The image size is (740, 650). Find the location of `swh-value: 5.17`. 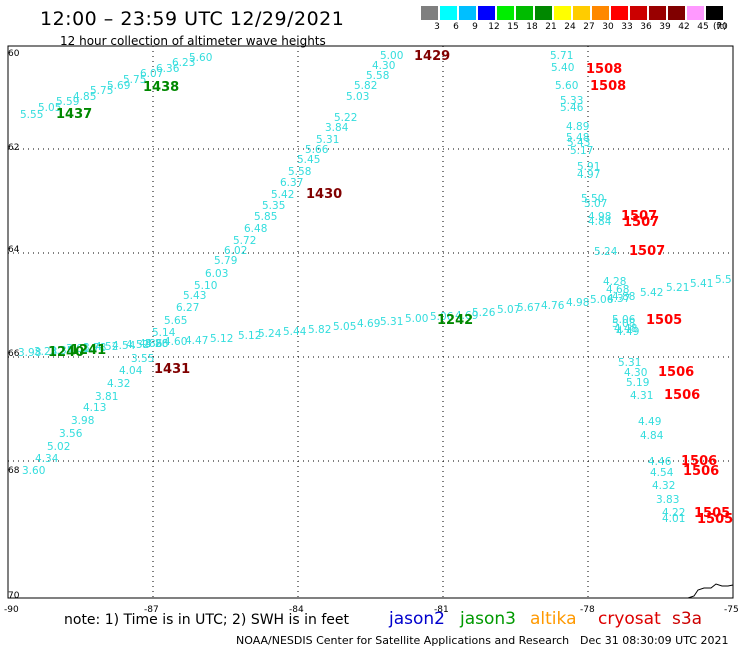

swh-value: 5.17 is located at coordinates (581, 151).